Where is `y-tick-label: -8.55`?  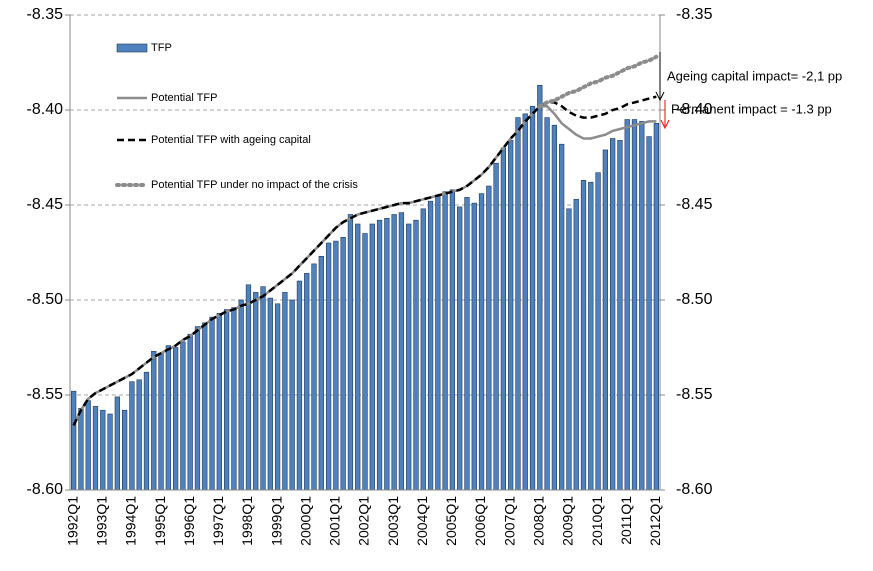
y-tick-label: -8.55 is located at coordinates (45, 394).